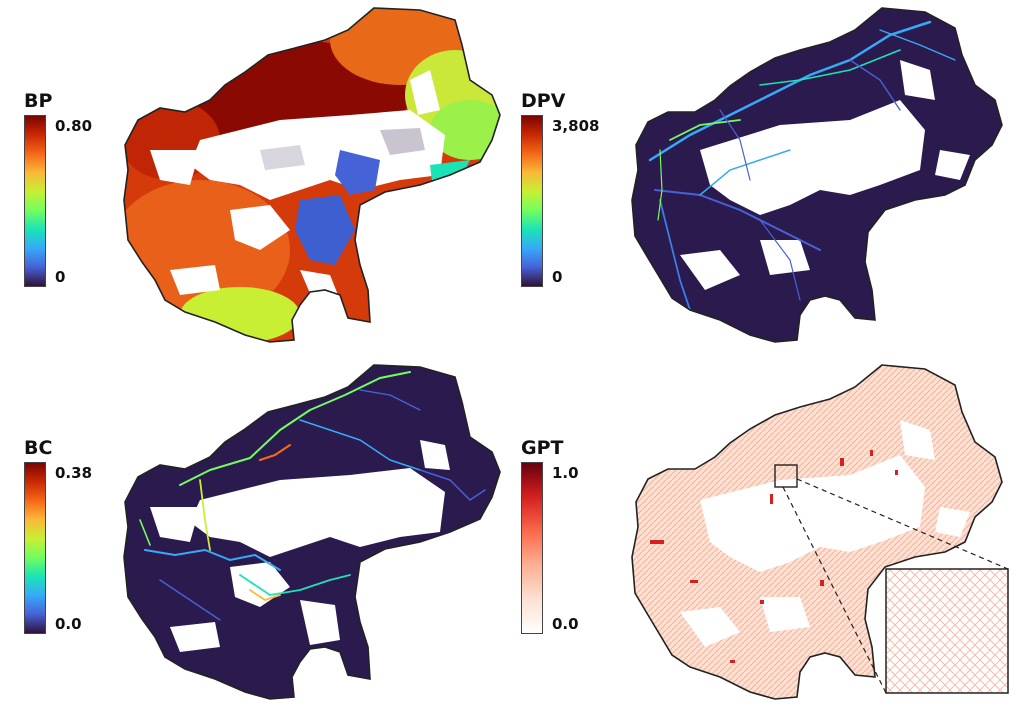 The width and height of the screenshot is (1018, 720). Describe the element at coordinates (74, 126) in the screenshot. I see `colorbar-max-bp: 0.80` at that location.